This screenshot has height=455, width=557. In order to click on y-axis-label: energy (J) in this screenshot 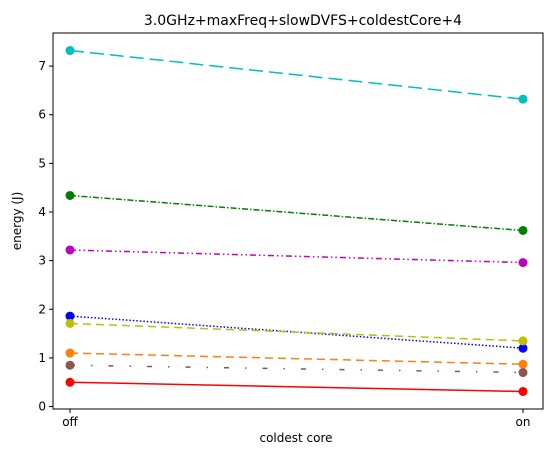, I will do `click(17, 221)`.